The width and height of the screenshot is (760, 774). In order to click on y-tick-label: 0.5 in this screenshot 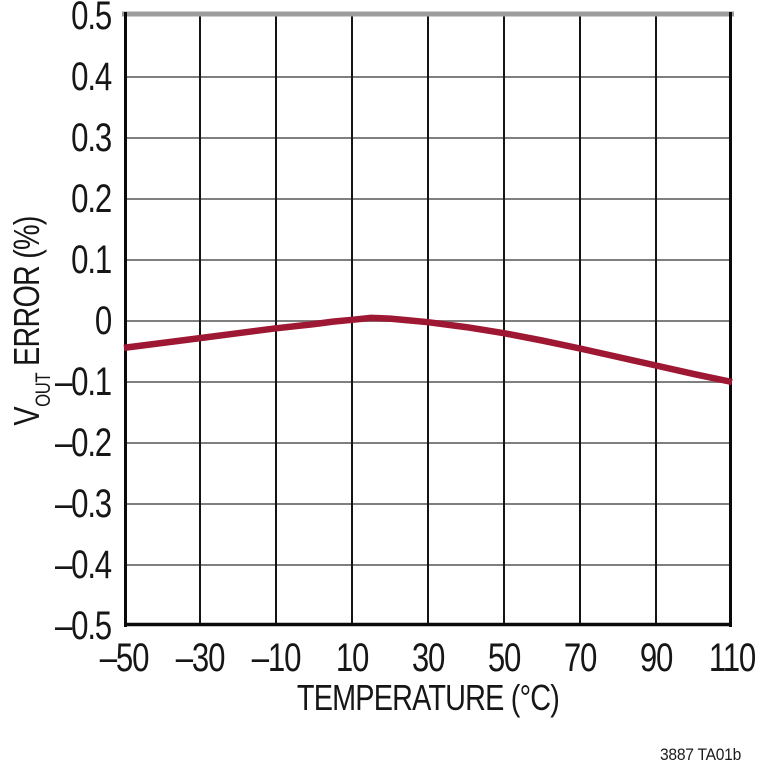, I will do `click(91, 19)`.